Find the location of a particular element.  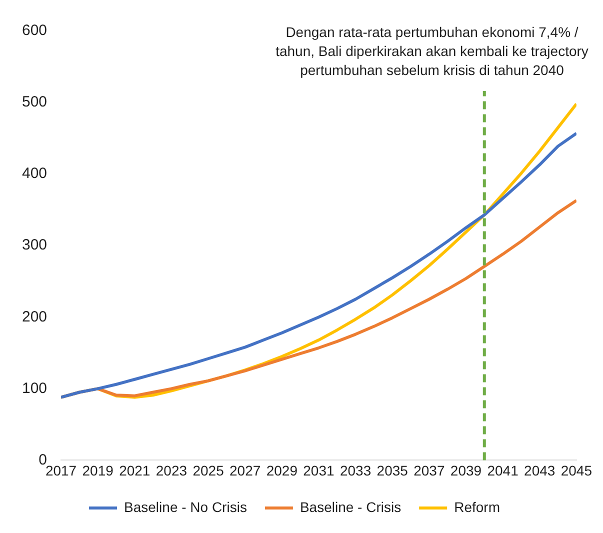

x-tick-label: 2025 is located at coordinates (208, 470).